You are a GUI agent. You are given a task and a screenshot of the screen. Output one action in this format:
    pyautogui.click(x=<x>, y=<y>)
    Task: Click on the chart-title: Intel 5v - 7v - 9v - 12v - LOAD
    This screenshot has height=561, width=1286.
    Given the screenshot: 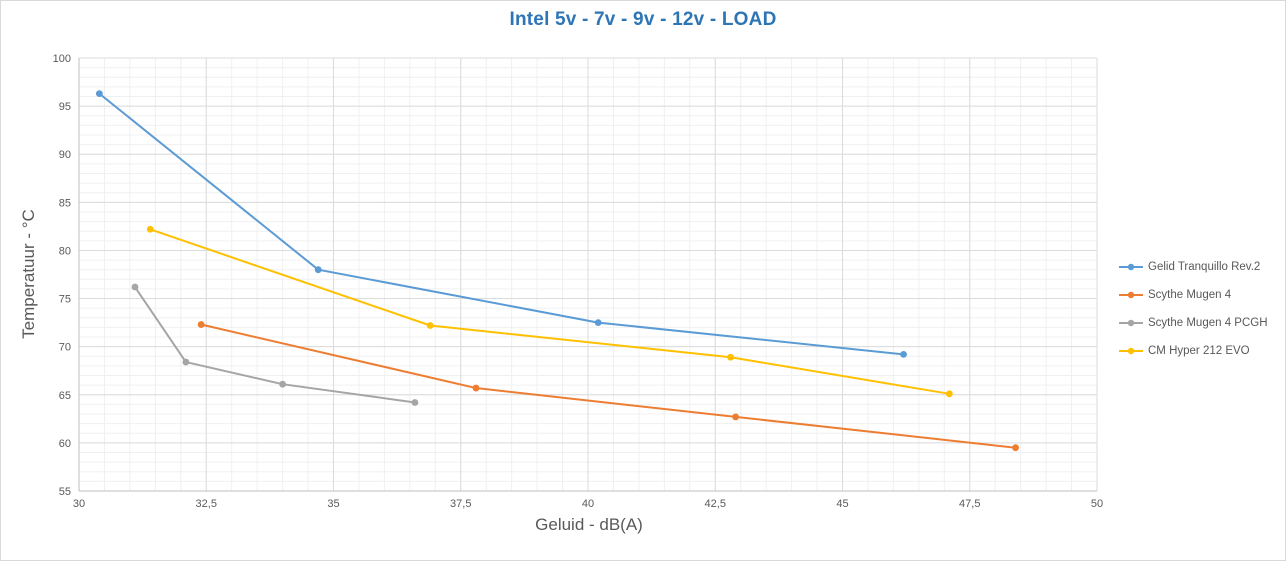 What is the action you would take?
    pyautogui.click(x=643, y=19)
    